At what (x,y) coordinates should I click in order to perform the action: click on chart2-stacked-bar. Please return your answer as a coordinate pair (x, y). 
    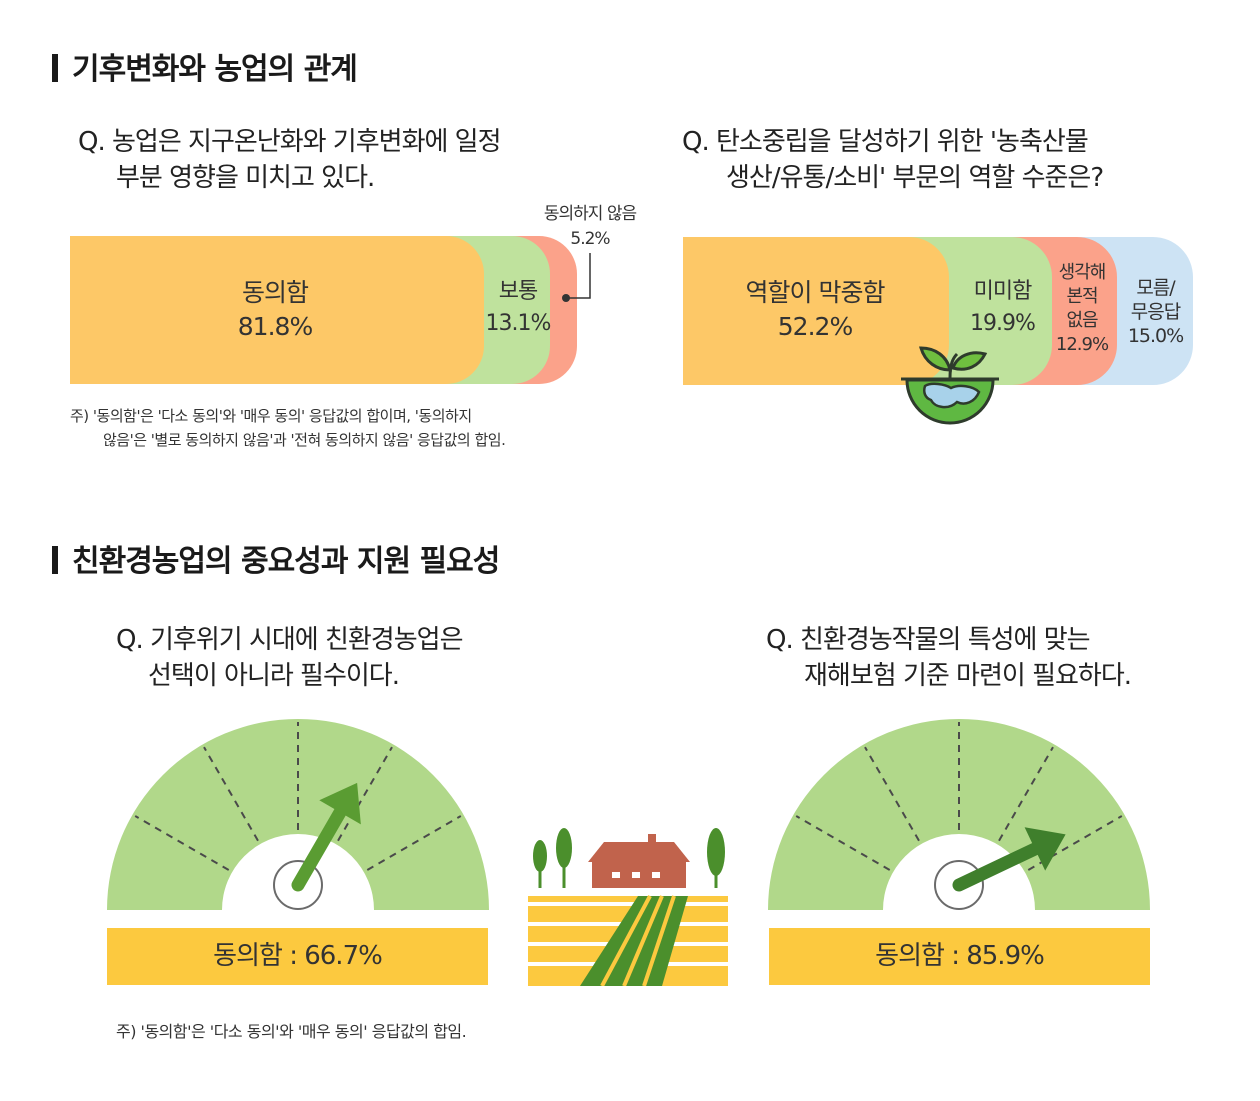
    Looking at the image, I should click on (938, 311).